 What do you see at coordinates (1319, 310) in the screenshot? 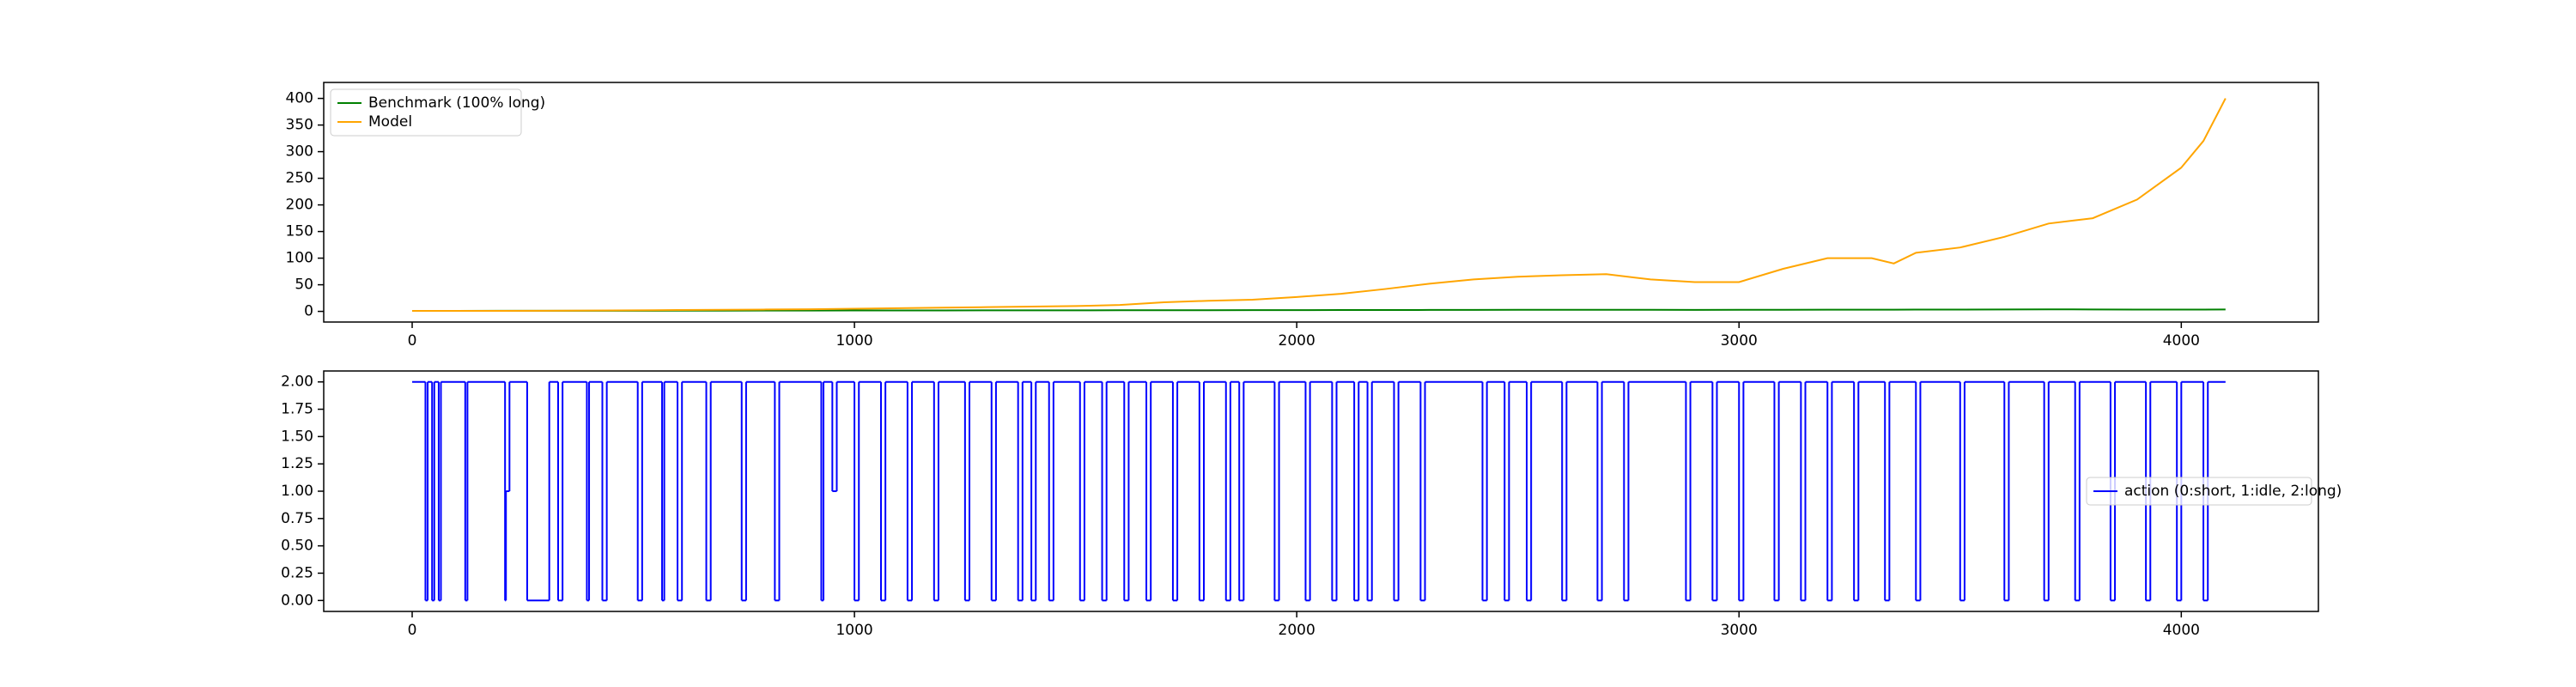
I see `line` at bounding box center [1319, 310].